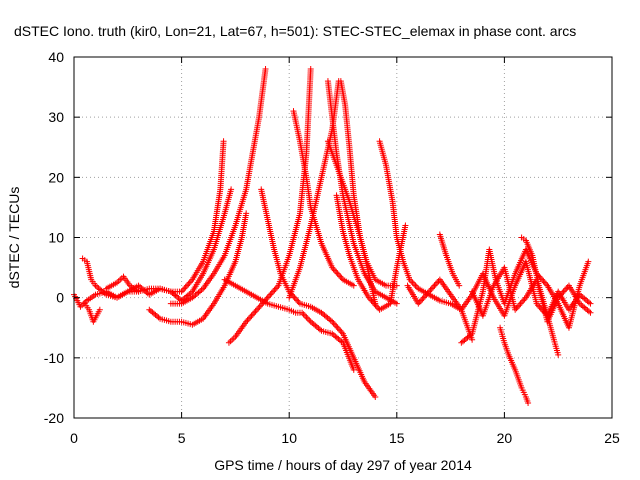 This screenshot has width=640, height=480. I want to click on y-tick-label: 40, so click(56, 57).